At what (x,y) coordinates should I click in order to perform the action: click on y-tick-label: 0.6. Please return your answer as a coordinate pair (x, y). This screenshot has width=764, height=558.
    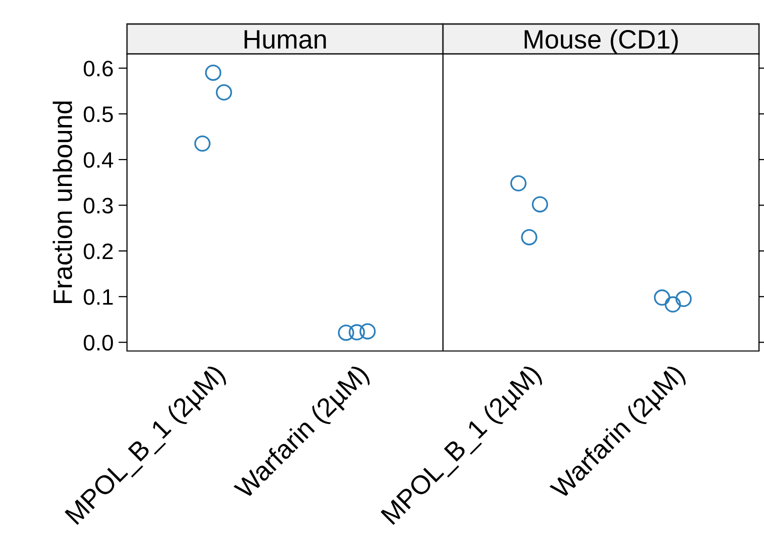
    Looking at the image, I should click on (98, 68).